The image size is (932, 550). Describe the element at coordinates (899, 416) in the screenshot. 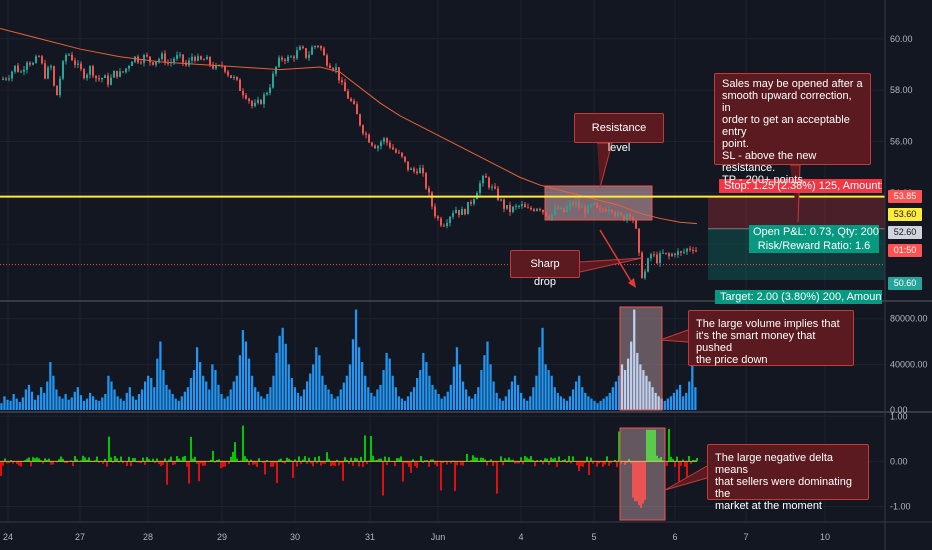

I see `delta-tick-label-0: 1.00` at that location.